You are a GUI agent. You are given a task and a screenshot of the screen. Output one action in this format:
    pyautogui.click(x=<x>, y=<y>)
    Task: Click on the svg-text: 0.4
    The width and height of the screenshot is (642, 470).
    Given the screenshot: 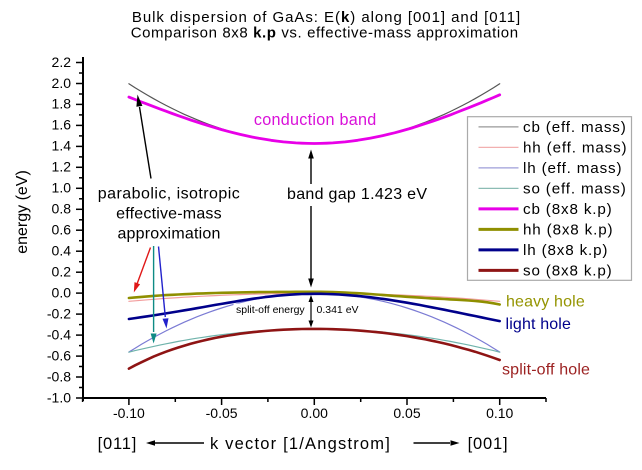 What is the action you would take?
    pyautogui.click(x=62, y=251)
    